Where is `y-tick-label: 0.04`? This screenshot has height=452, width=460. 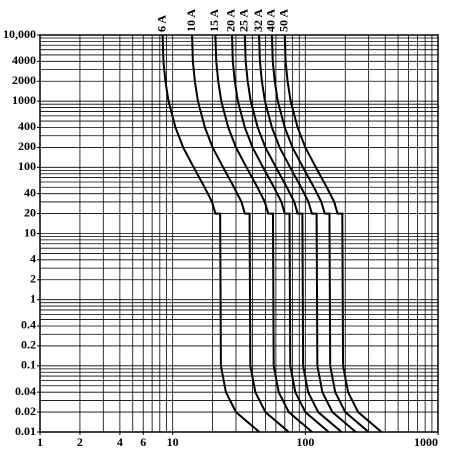 y-tick-label: 0.04 is located at coordinates (25, 391).